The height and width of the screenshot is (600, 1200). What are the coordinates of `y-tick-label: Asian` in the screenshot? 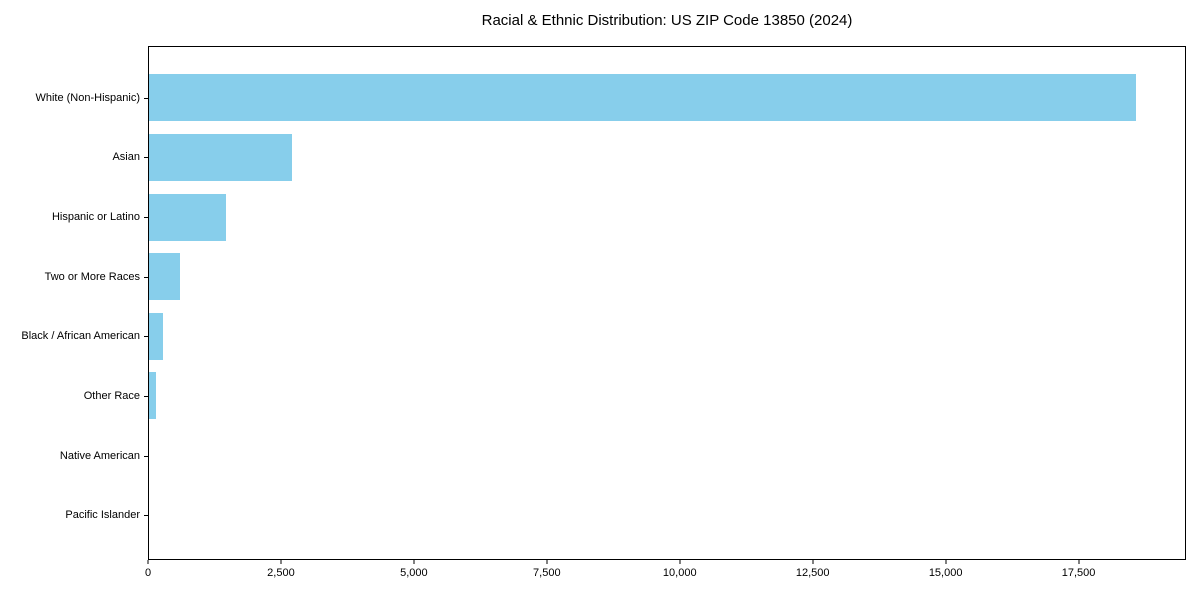 It's located at (126, 157).